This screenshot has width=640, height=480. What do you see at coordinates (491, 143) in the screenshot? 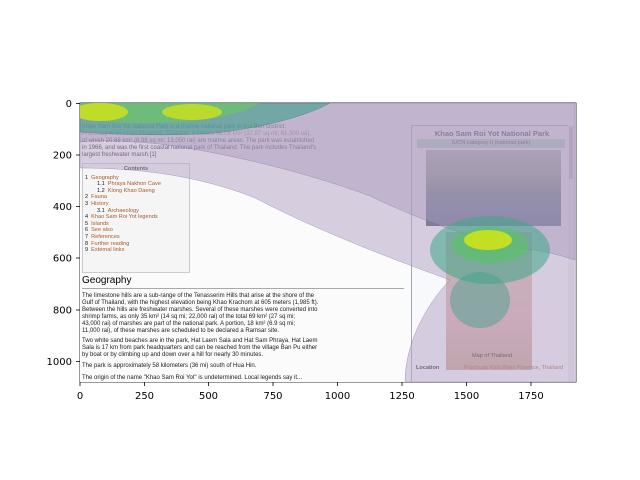
I see `iucn-category: IUCN category II (national park)` at bounding box center [491, 143].